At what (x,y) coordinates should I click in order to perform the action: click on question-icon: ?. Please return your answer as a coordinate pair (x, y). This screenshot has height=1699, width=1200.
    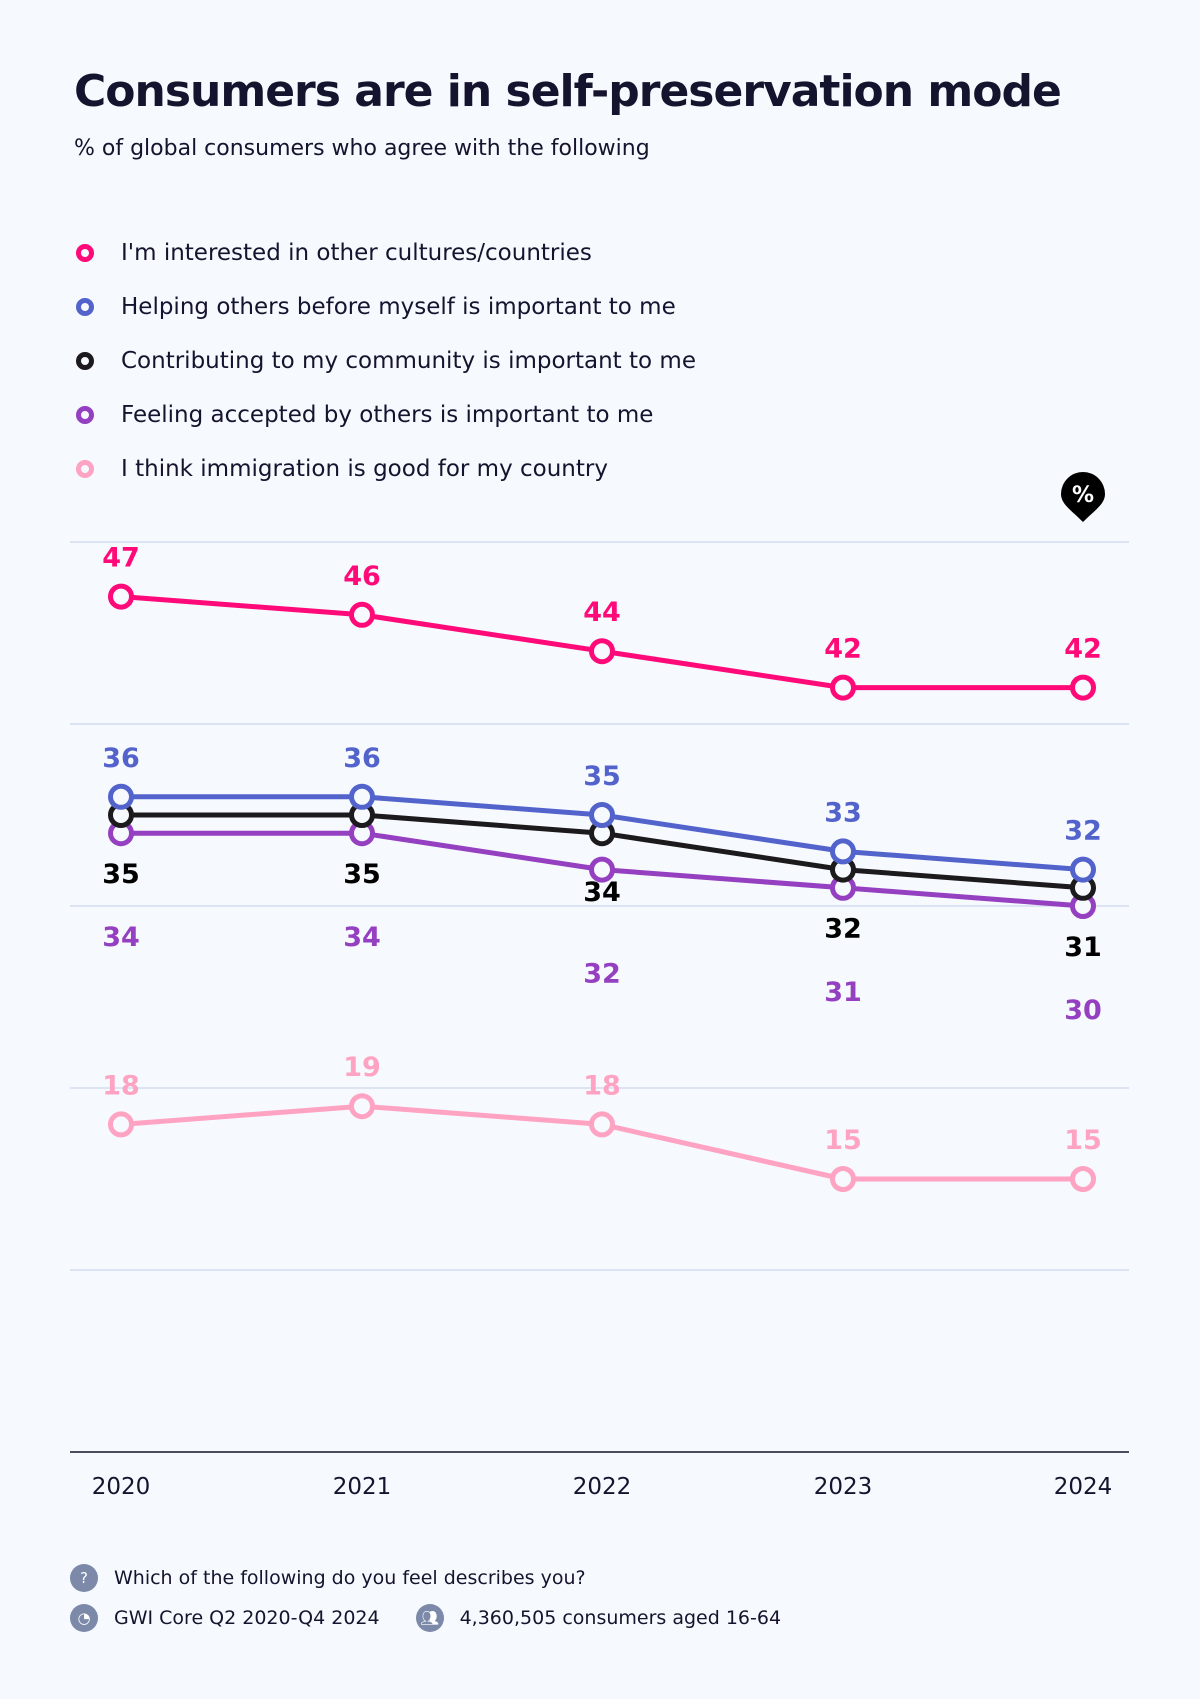
    Looking at the image, I should click on (84, 1578).